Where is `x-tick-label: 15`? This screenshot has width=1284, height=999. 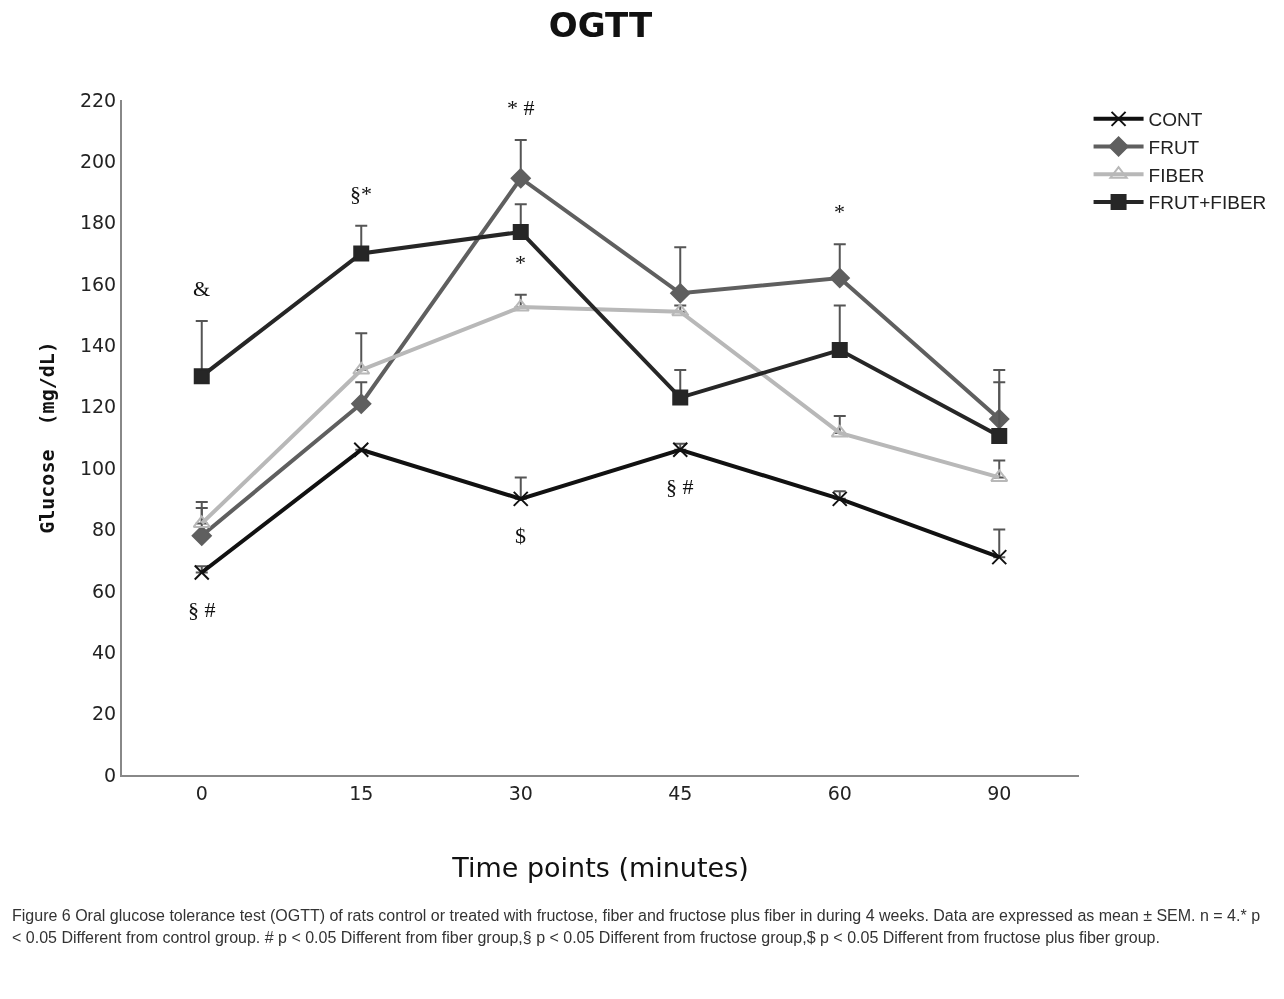
x-tick-label: 15 is located at coordinates (361, 792).